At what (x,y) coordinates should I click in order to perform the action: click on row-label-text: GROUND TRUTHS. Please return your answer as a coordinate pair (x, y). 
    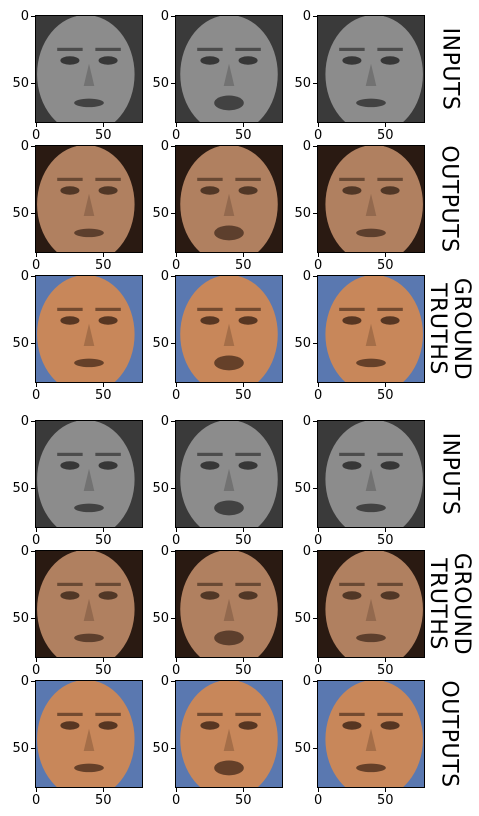
    Looking at the image, I should click on (449, 604).